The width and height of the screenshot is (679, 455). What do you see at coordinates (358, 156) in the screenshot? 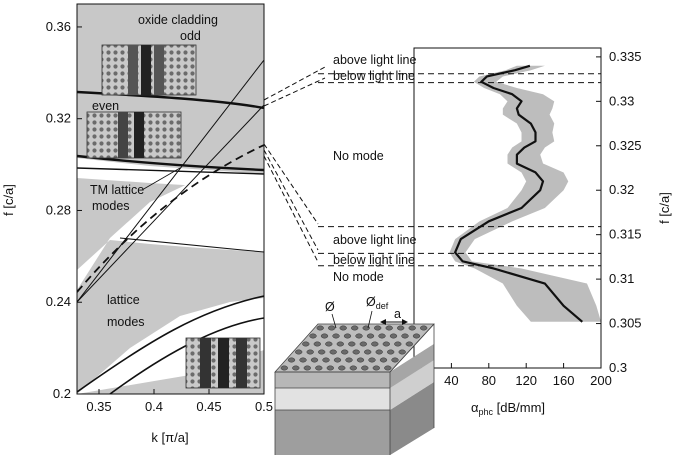
I see `annotation-no-mode-1: No mode` at bounding box center [358, 156].